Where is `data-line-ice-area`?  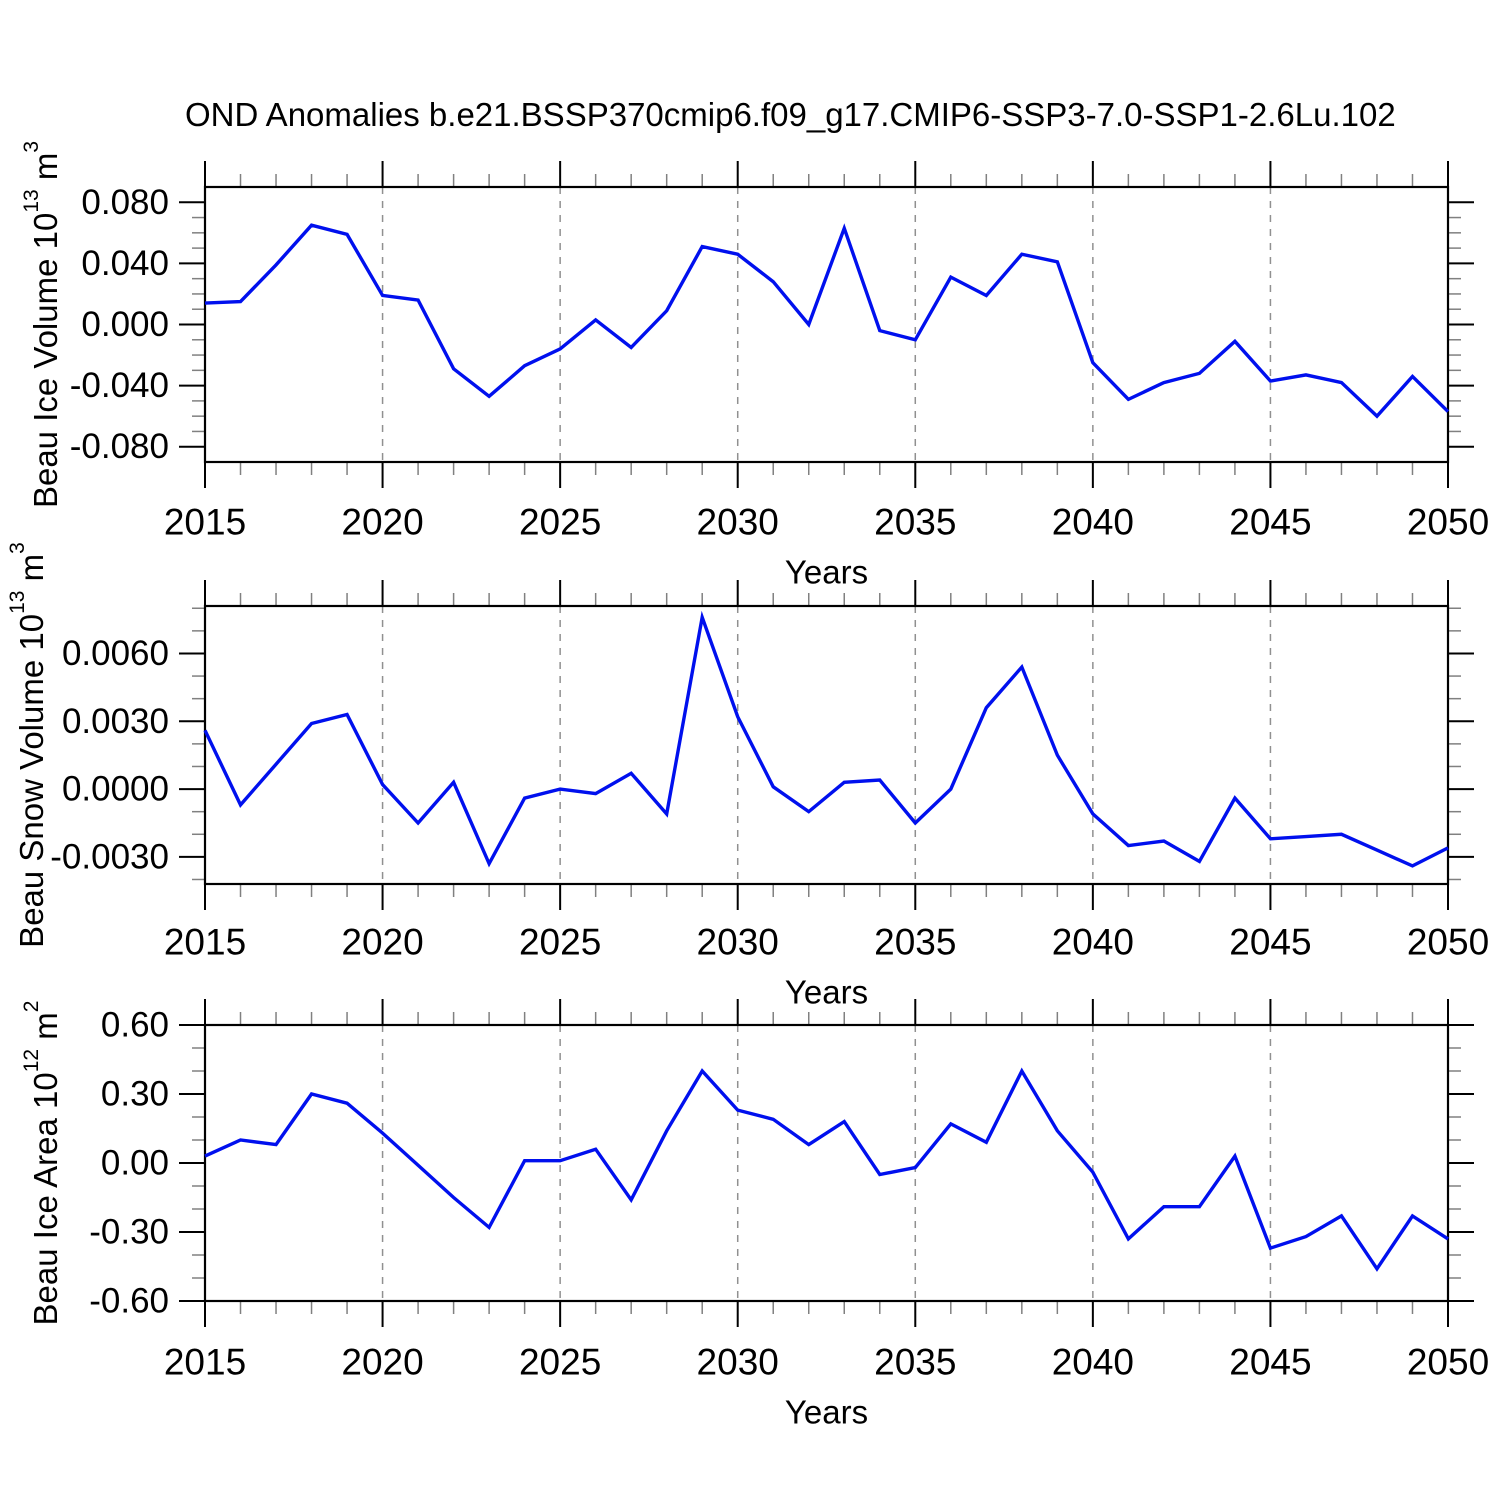 data-line-ice-area is located at coordinates (826, 1169).